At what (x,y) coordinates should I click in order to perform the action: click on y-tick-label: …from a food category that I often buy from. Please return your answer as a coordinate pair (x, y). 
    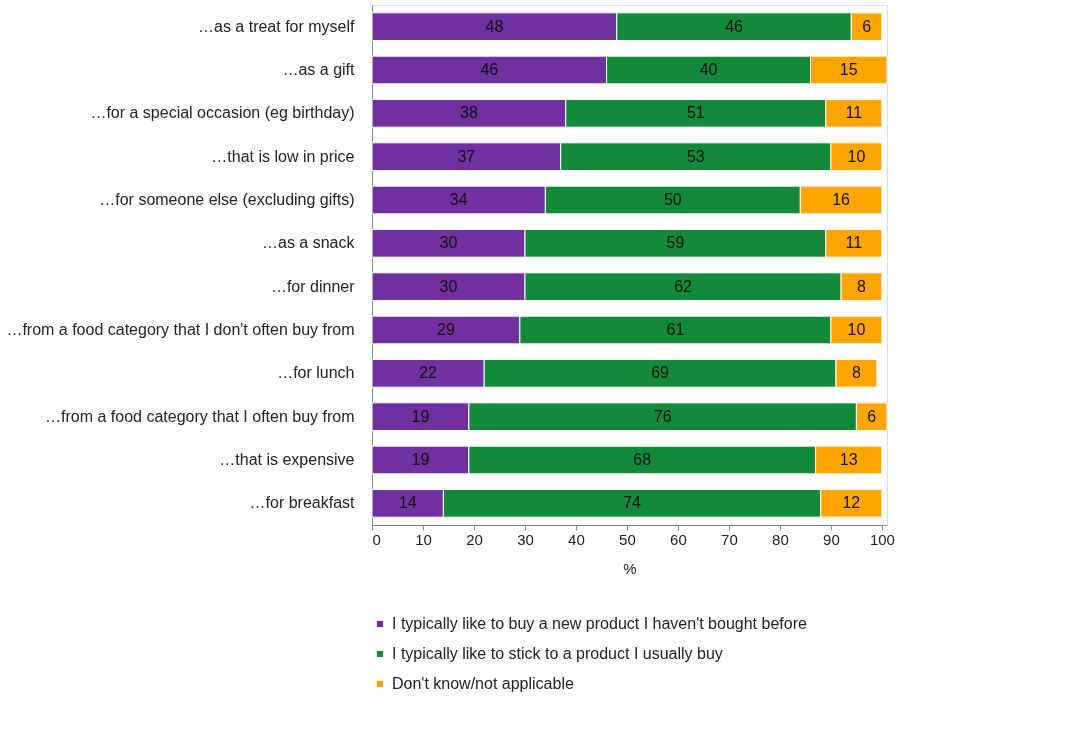
    Looking at the image, I should click on (200, 416).